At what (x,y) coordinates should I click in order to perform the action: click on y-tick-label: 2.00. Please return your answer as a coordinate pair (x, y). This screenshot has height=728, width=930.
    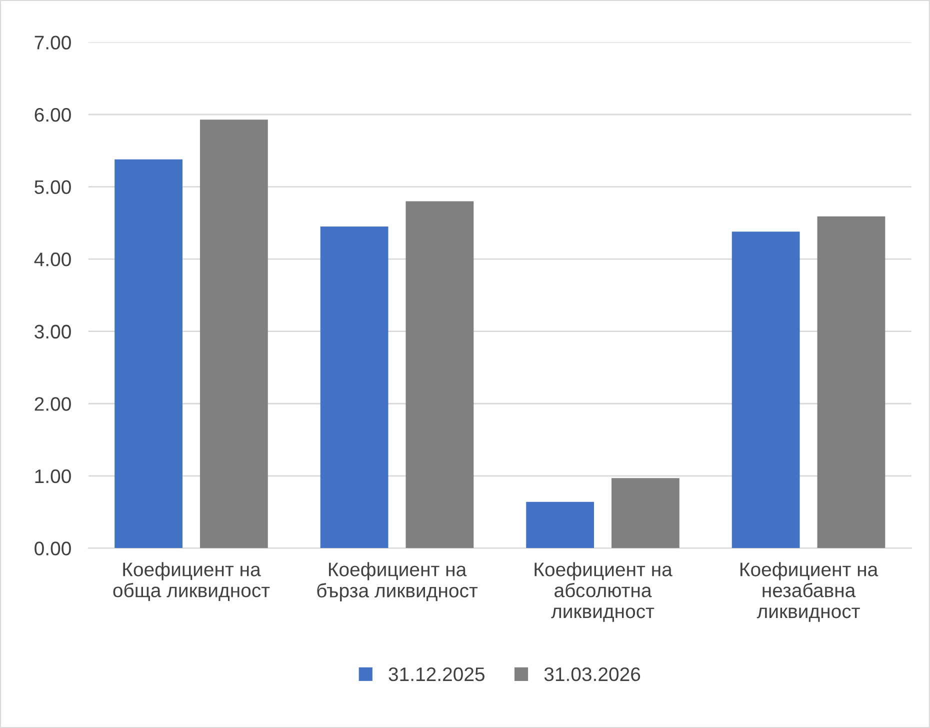
    Looking at the image, I should click on (52, 404).